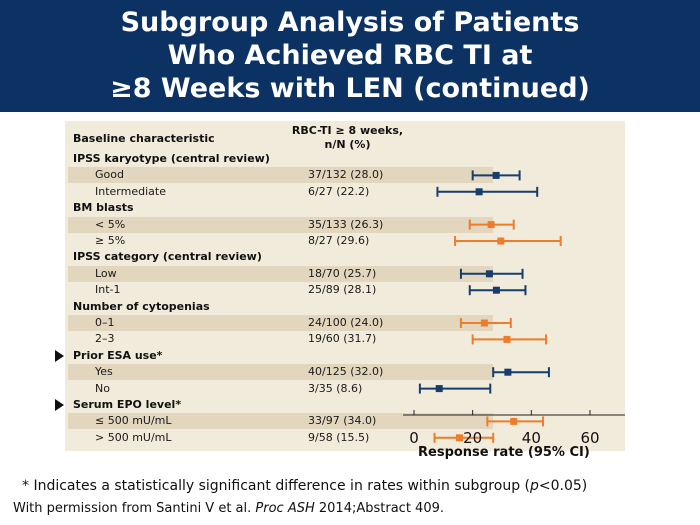 The height and width of the screenshot is (525, 700). I want to click on subgroup-response-value: 6/27 (22.2), so click(339, 191).